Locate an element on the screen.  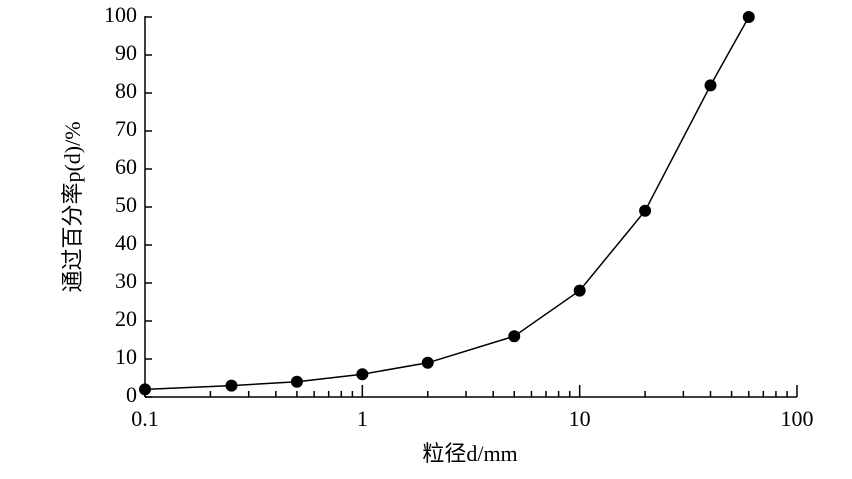
x-tick-label: 10 is located at coordinates (580, 418).